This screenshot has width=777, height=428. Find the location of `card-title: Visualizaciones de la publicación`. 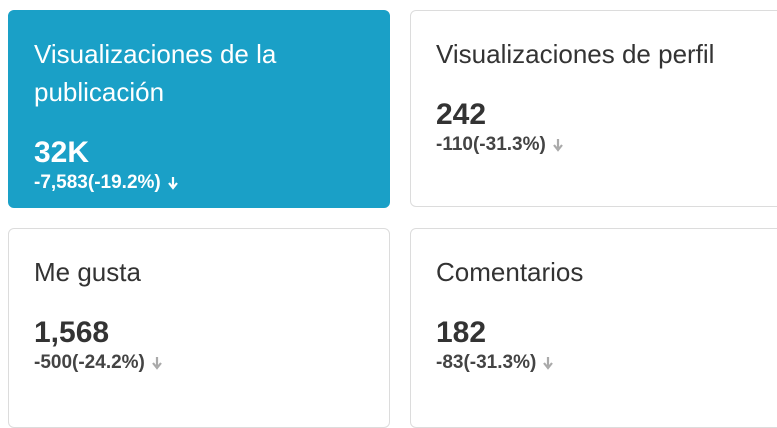

card-title: Visualizaciones de la publicación is located at coordinates (155, 73).